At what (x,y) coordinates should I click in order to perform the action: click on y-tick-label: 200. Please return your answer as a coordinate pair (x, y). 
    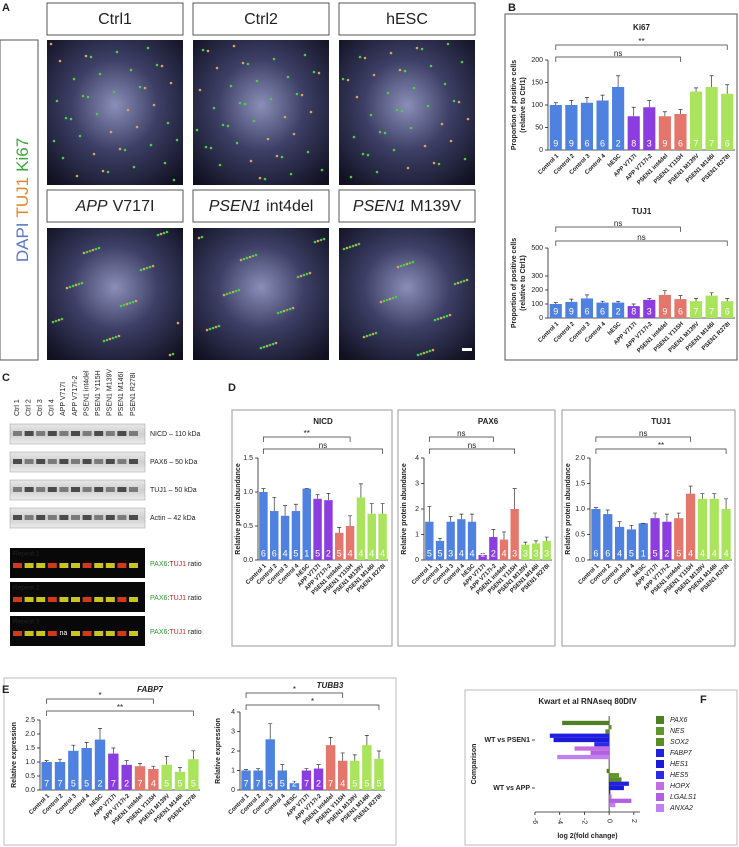
    Looking at the image, I should click on (537, 290).